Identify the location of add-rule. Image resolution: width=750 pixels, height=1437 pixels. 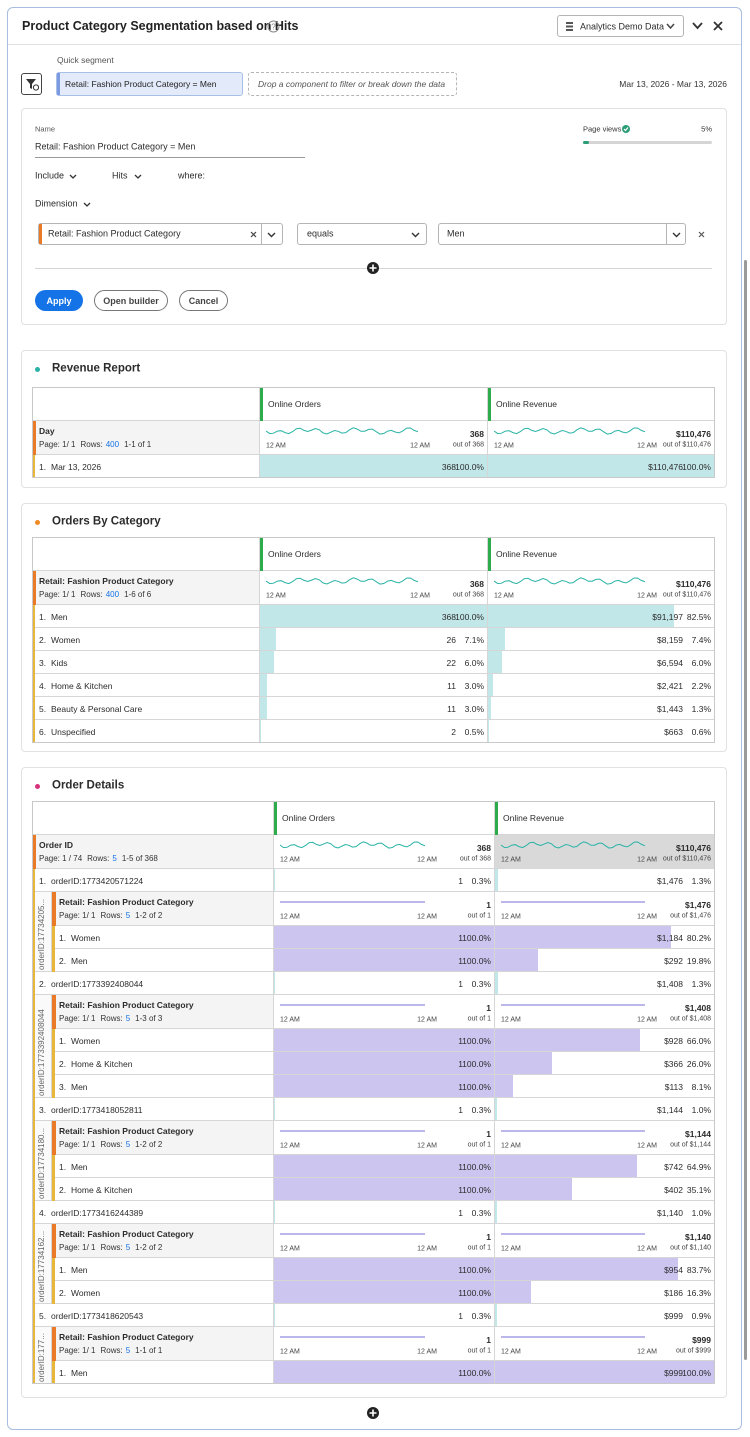
(373, 268).